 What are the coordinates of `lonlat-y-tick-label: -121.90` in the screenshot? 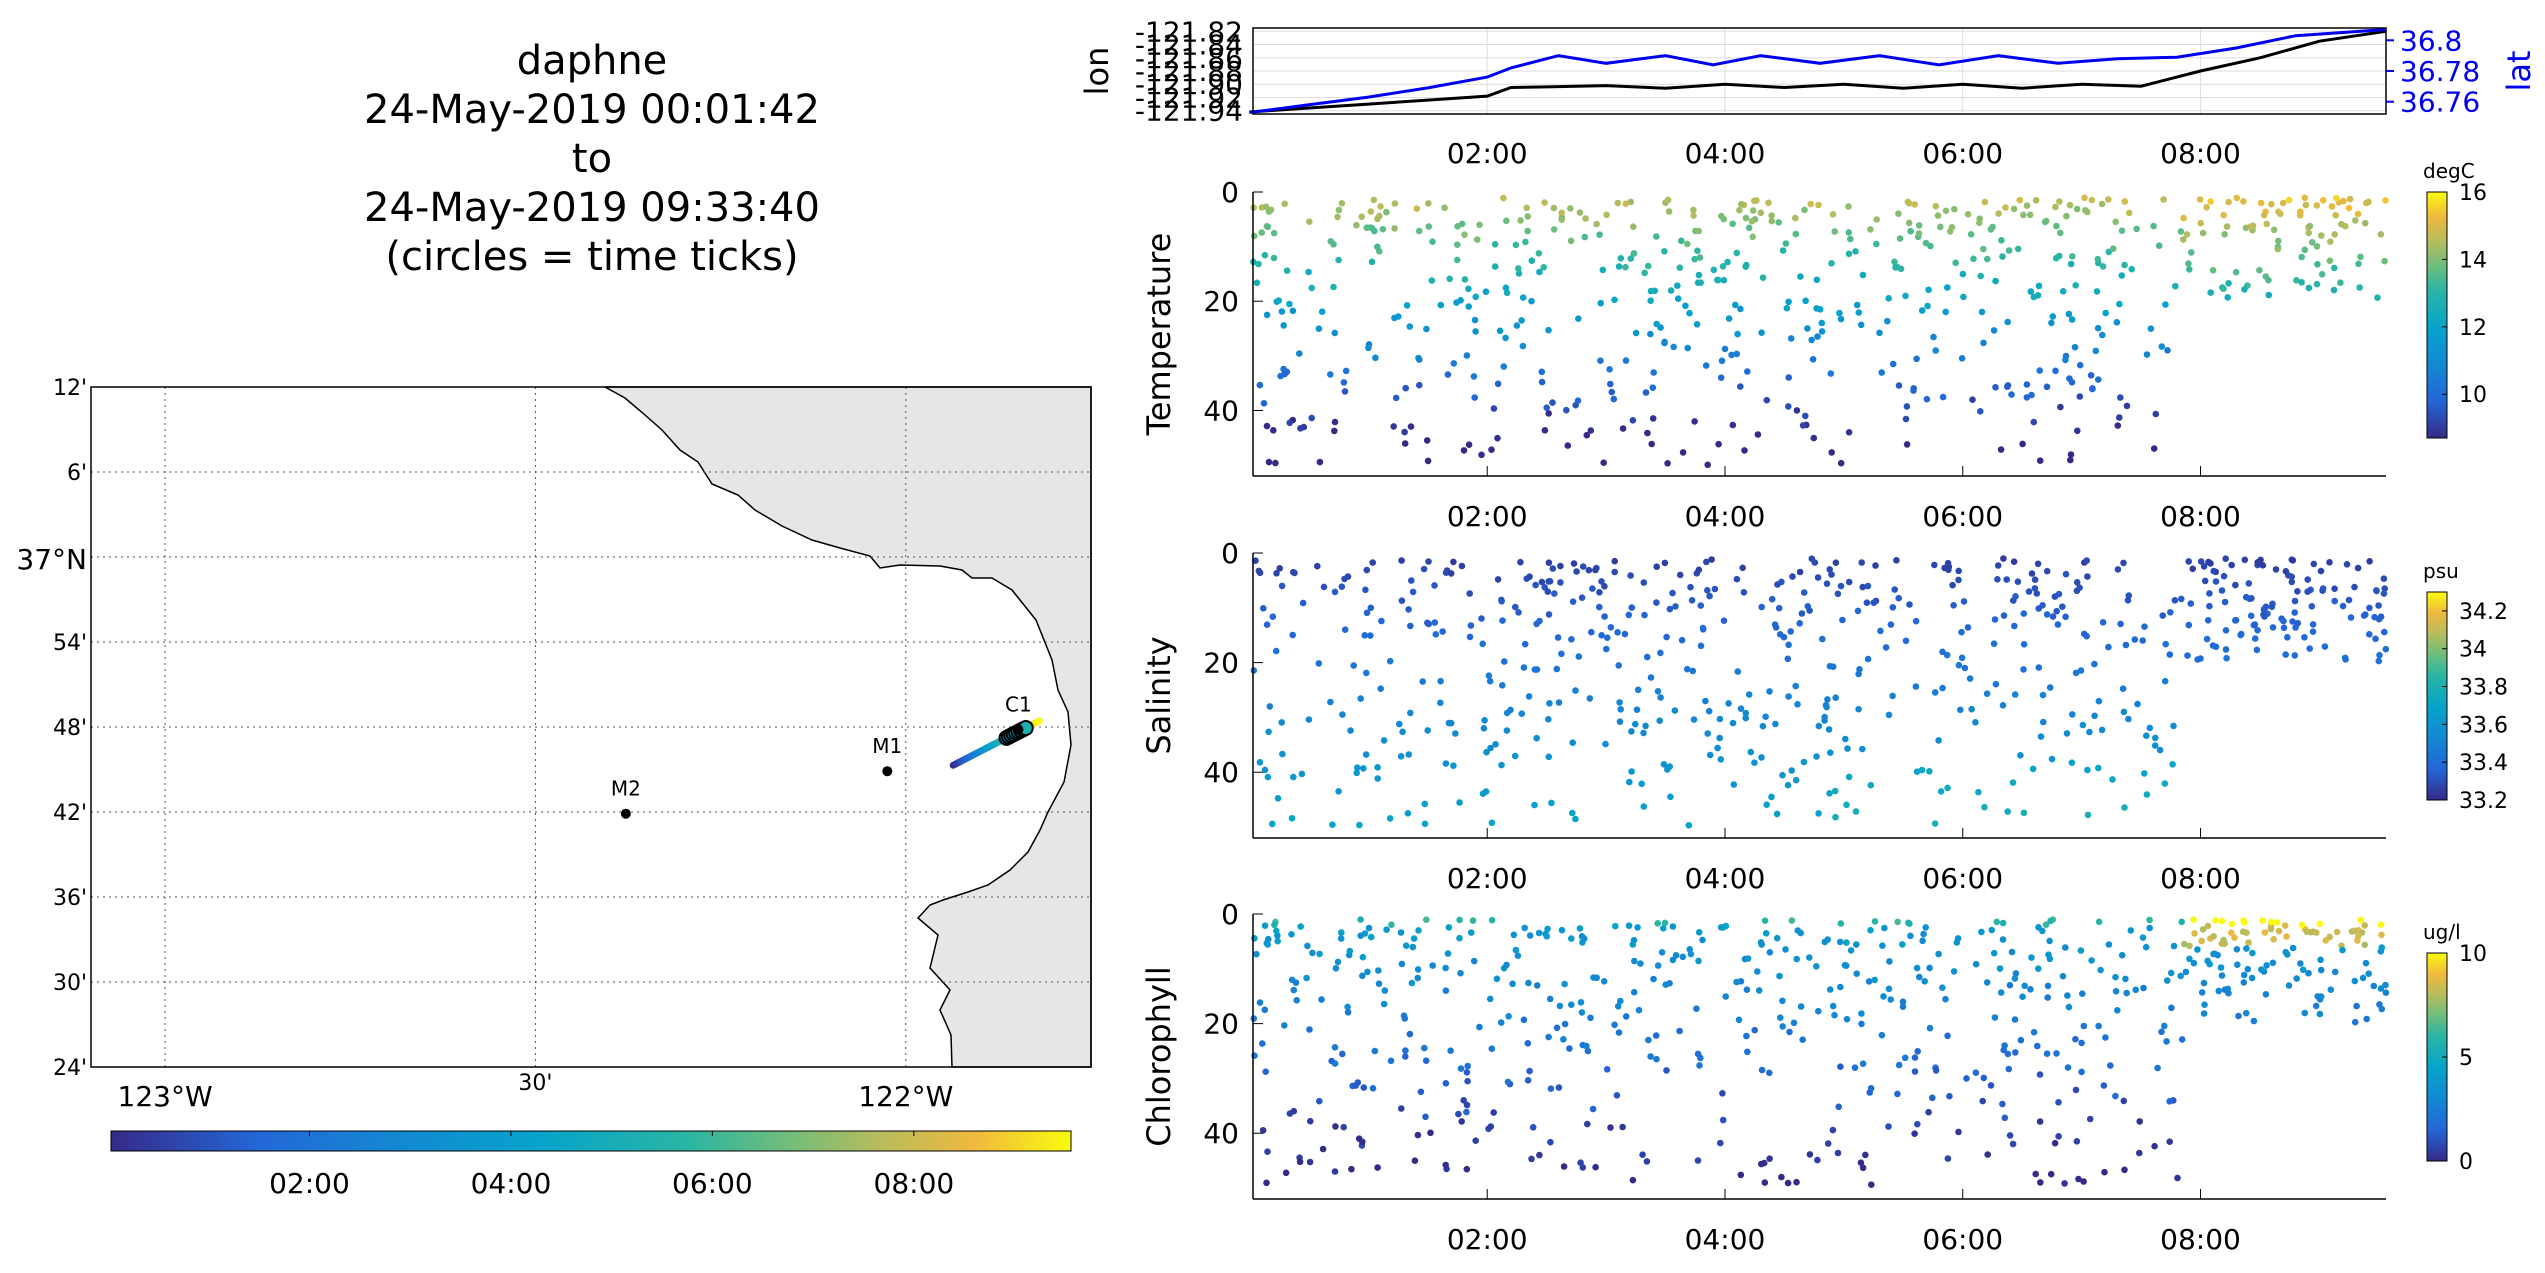 It's located at (1189, 84).